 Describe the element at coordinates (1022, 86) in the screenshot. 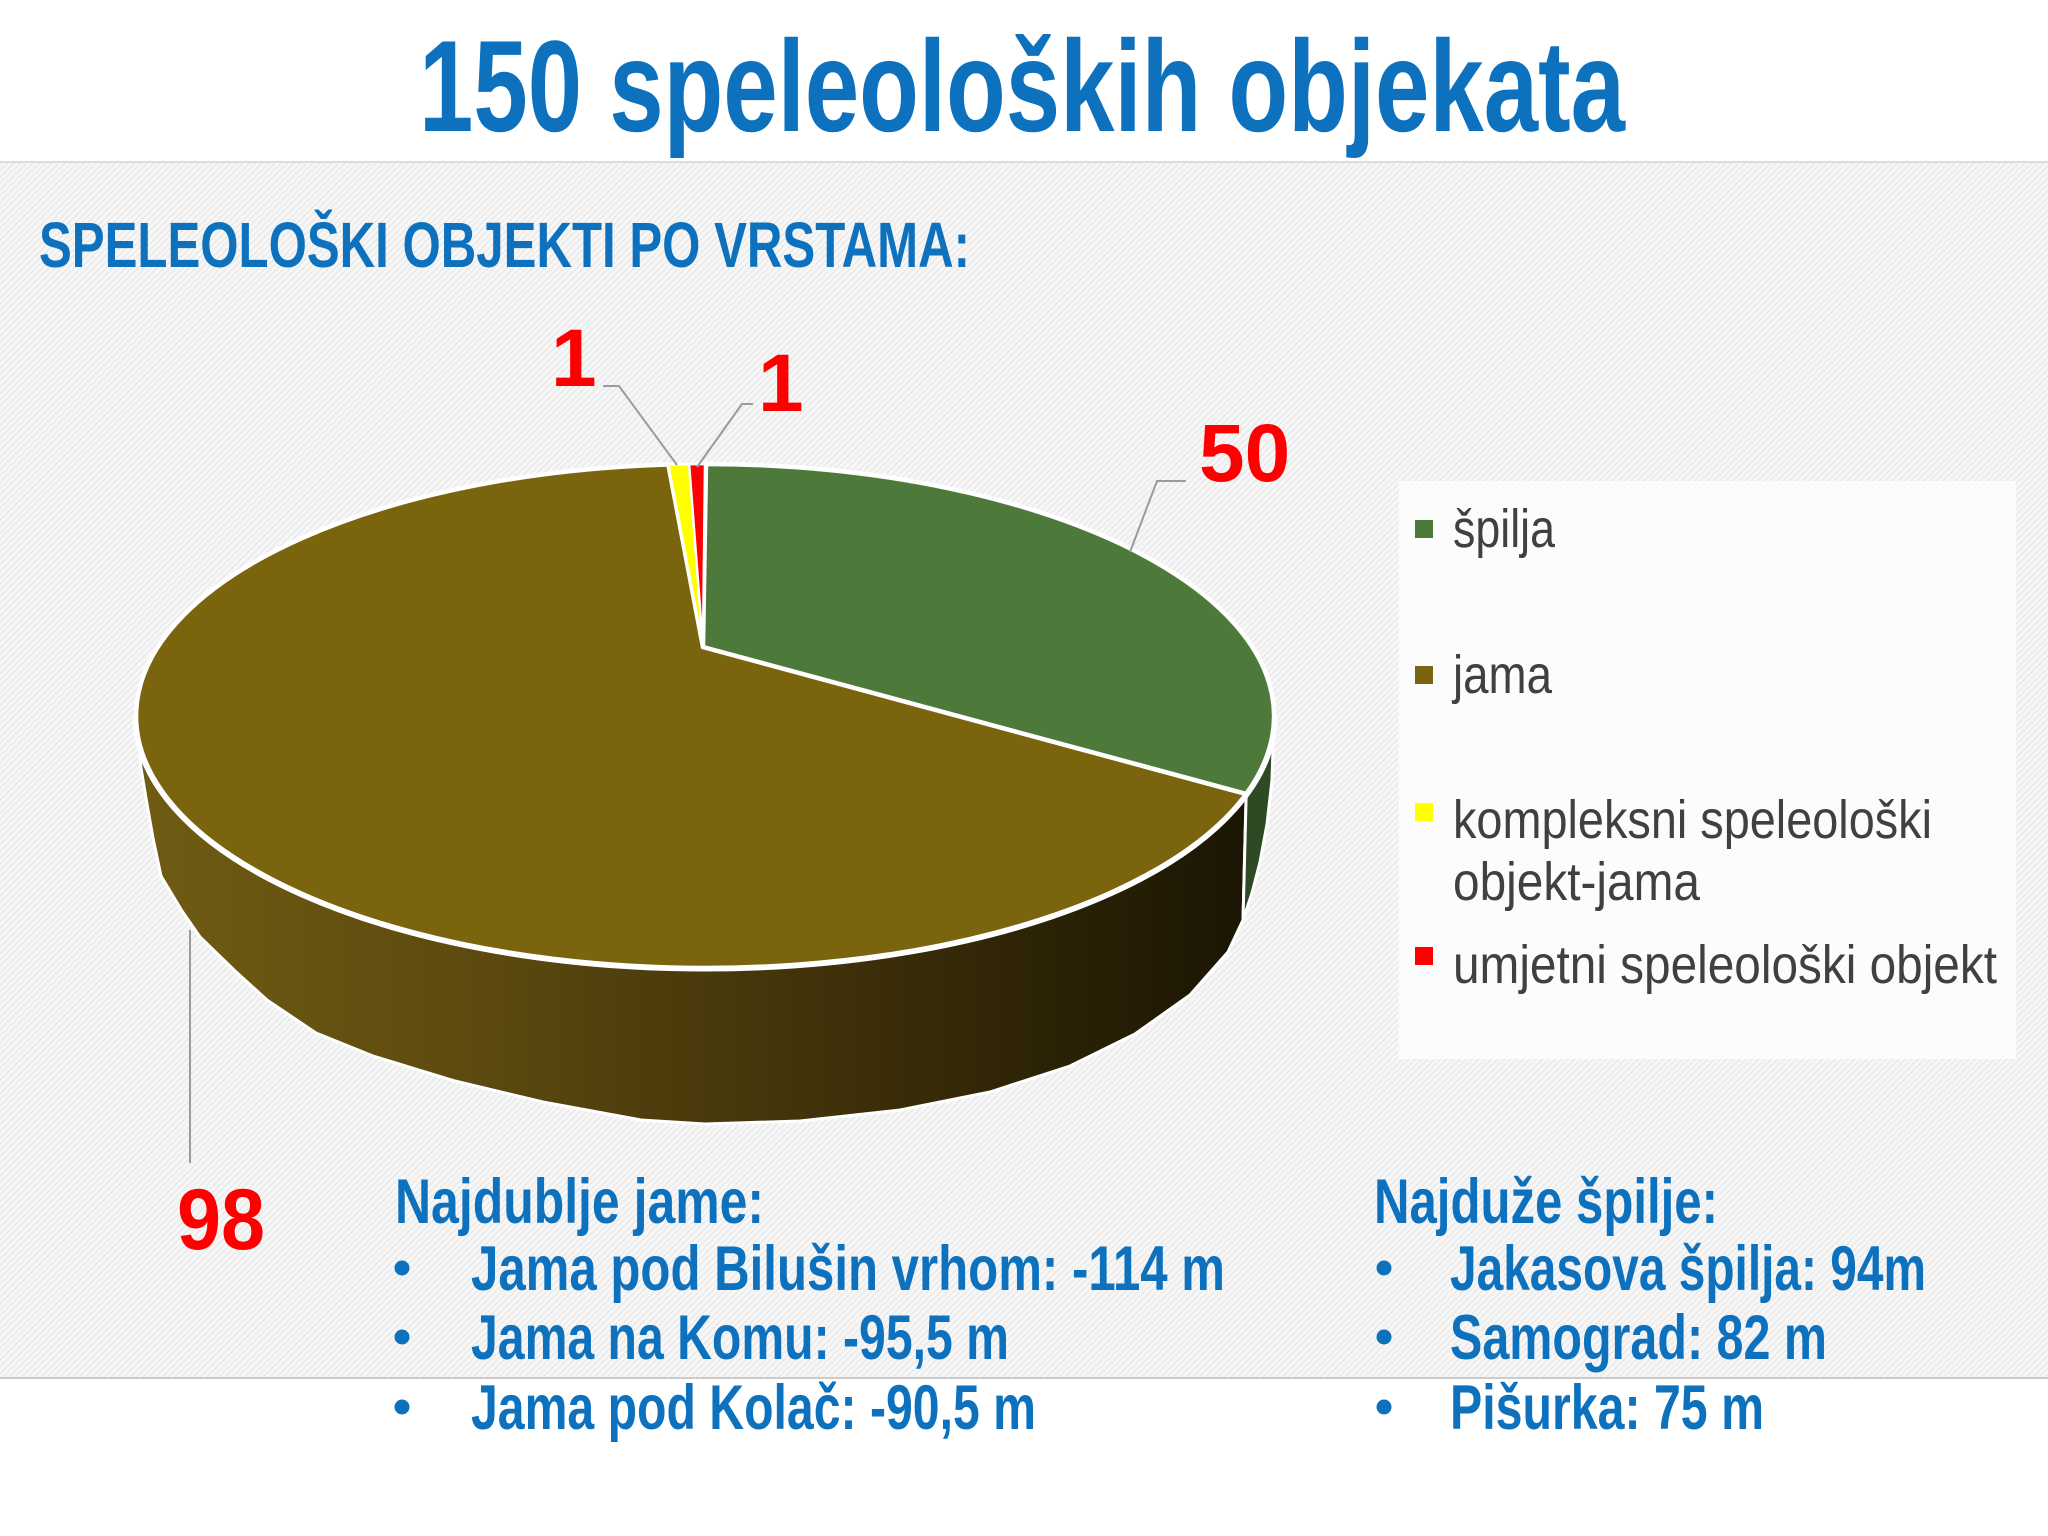

I see `svg-text: 150 speleoloških objekata` at that location.